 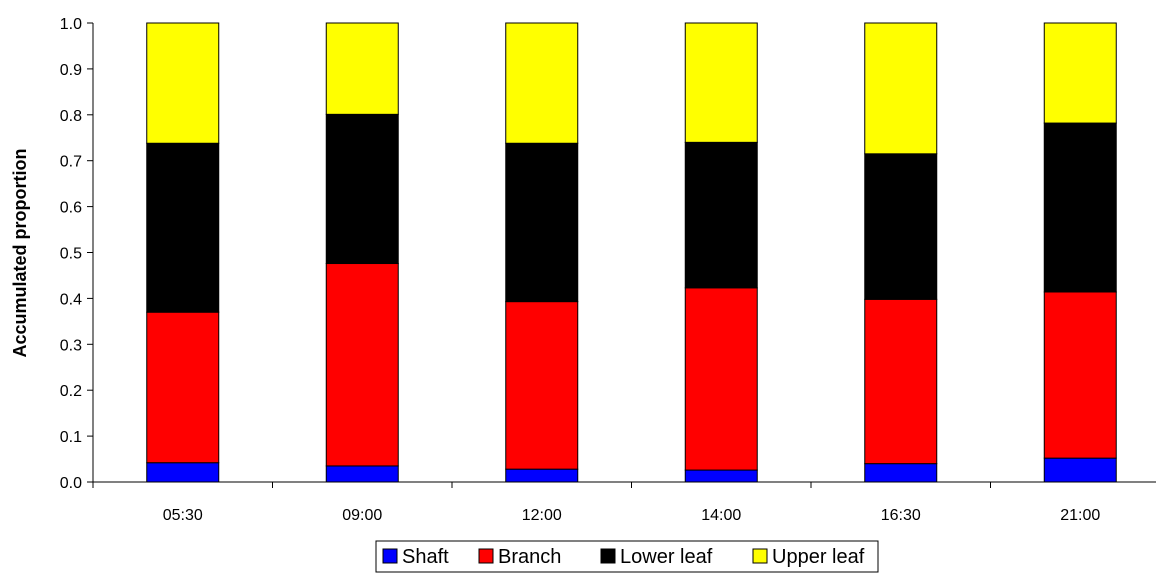 I want to click on y-axis: 0.0 0.1 0.2 0.3 0.4 0.5 0.6 0.7 0.8 0.9 1.0, so click(x=77, y=254).